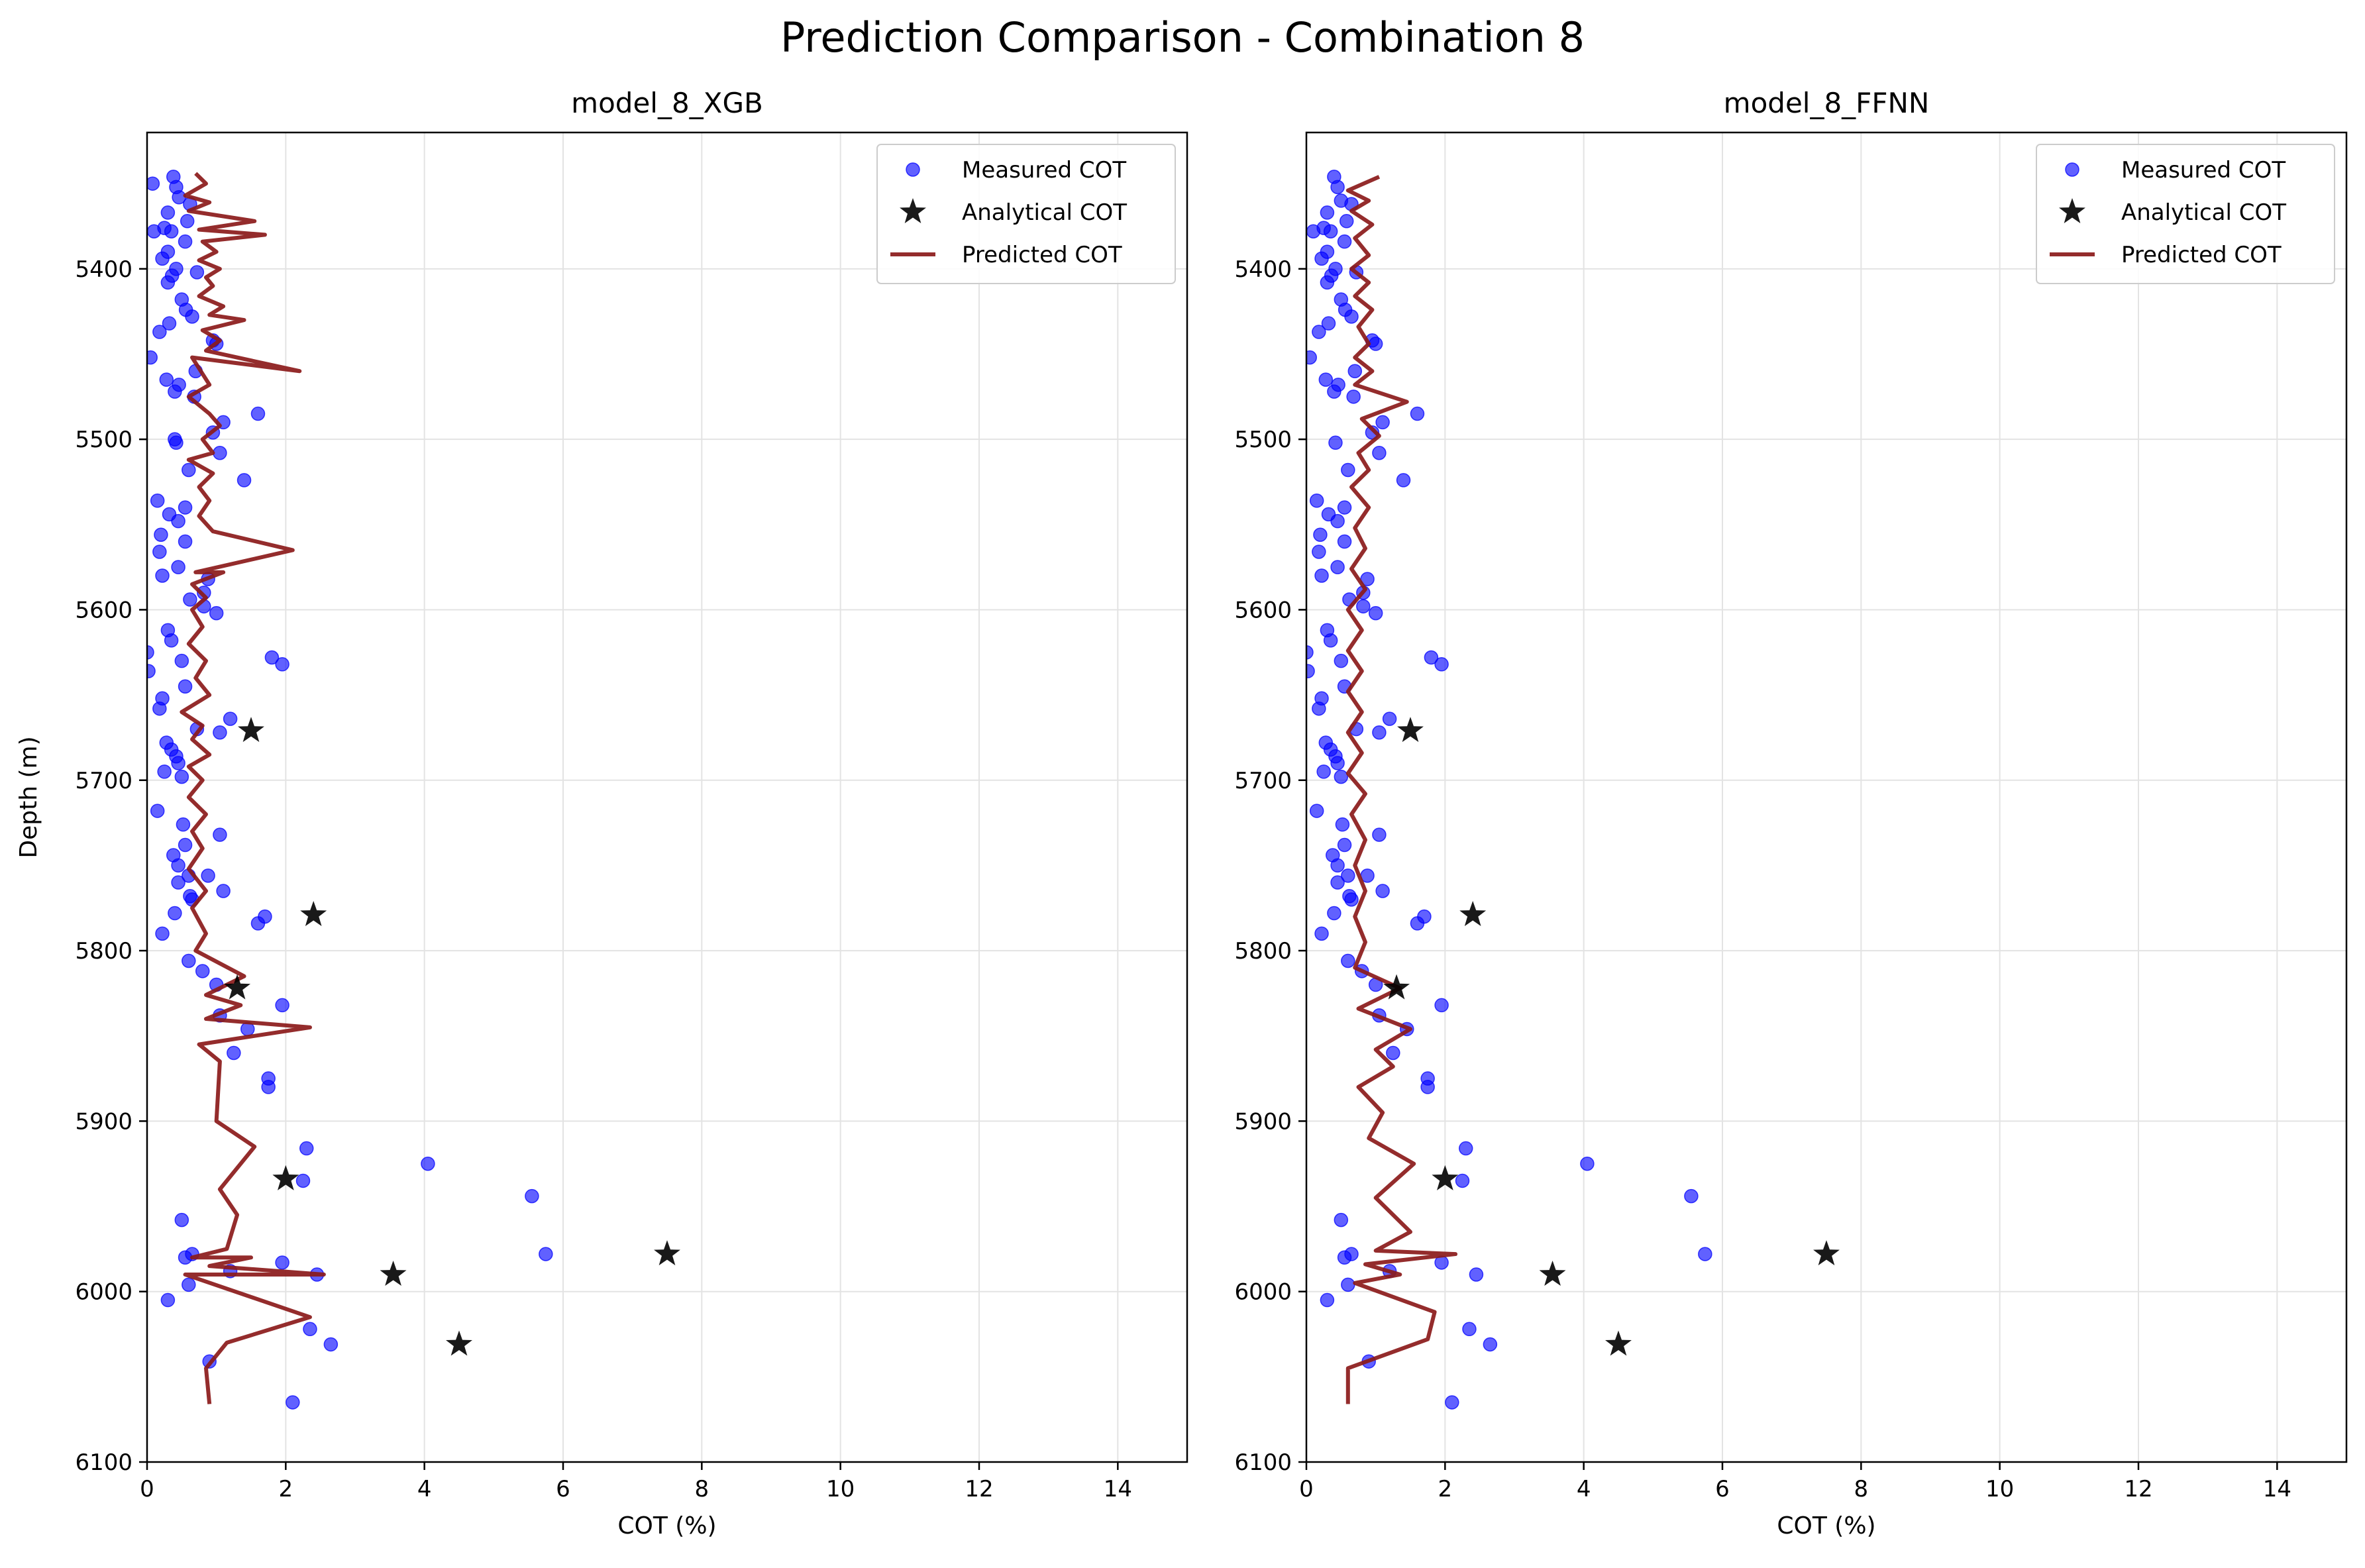 This screenshot has height=1568, width=2365. I want to click on legend-label-predicted: Predicted COT, so click(1042, 255).